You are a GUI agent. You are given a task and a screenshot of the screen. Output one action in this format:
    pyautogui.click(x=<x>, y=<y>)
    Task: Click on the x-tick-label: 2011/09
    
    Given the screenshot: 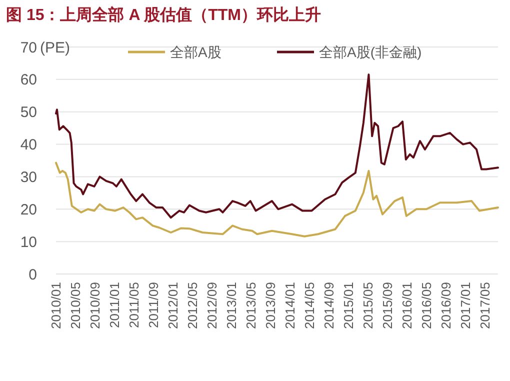 What is the action you would take?
    pyautogui.click(x=153, y=305)
    